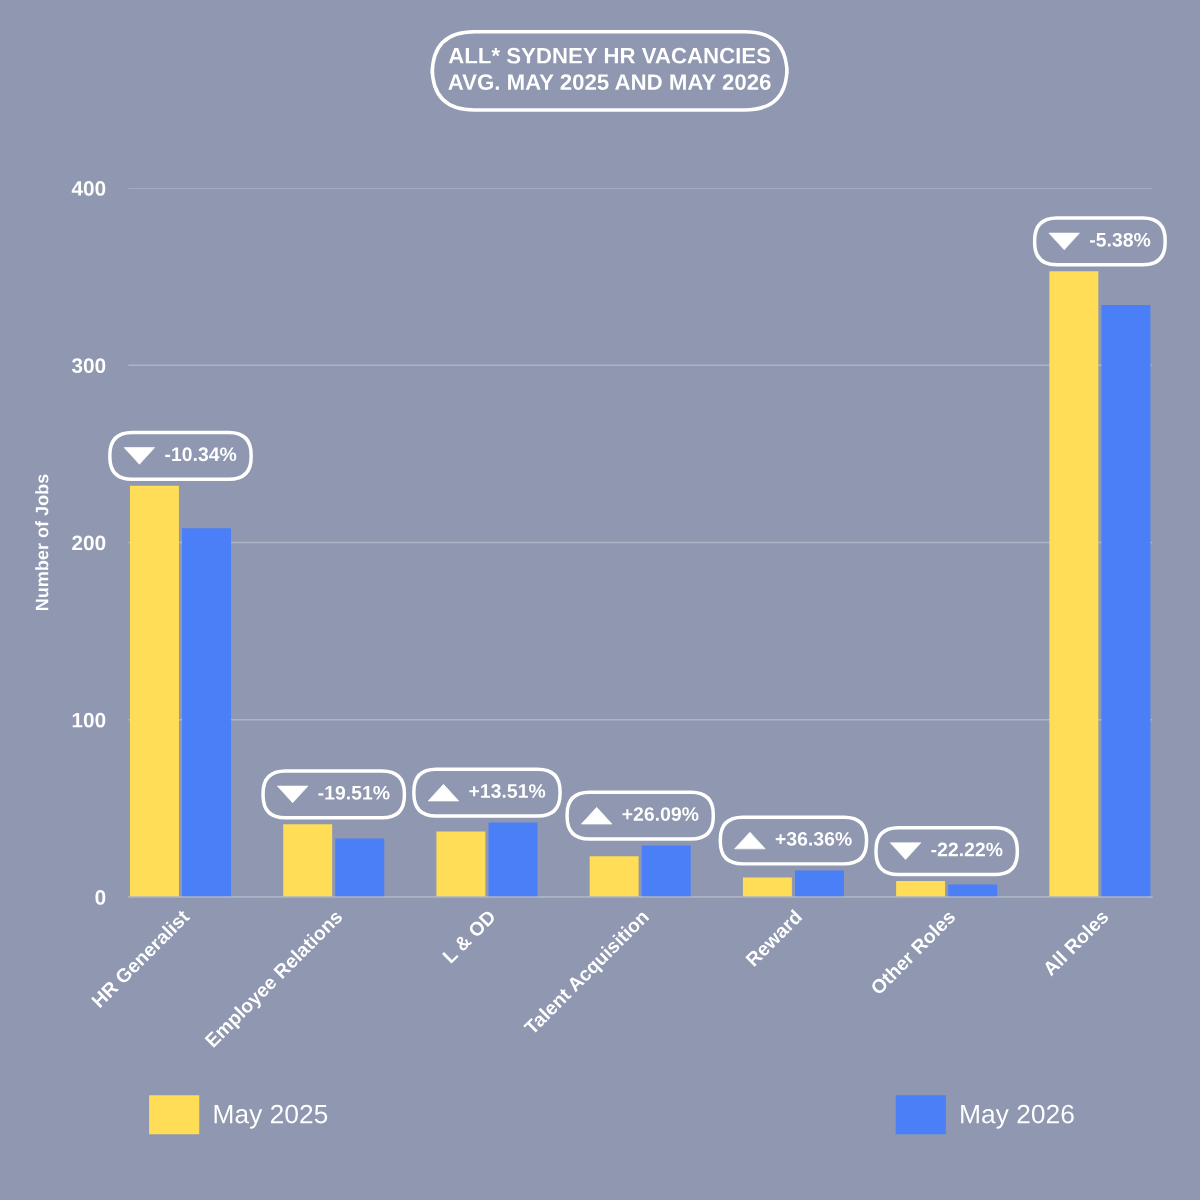 The image size is (1200, 1200). Describe the element at coordinates (89, 543) in the screenshot. I see `y-tick-label: 200` at that location.